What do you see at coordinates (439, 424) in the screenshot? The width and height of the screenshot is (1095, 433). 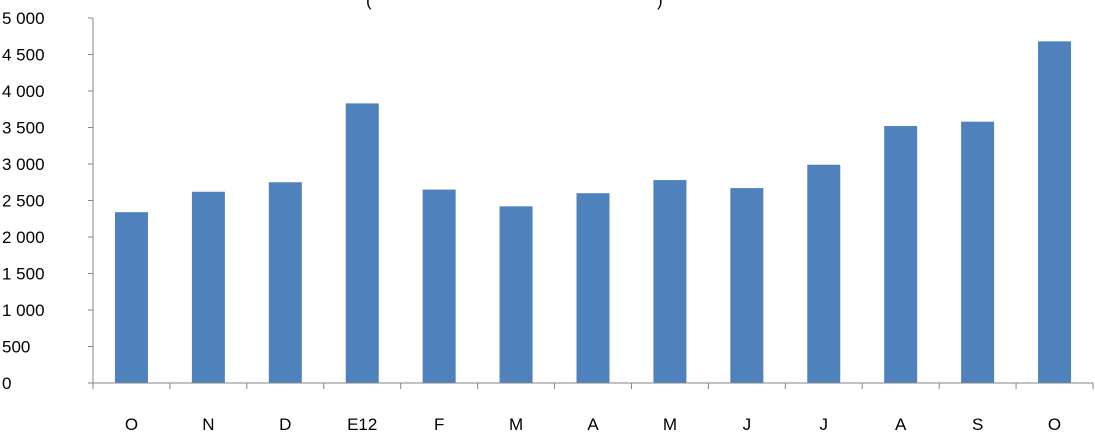 I see `x-tick-label: F` at bounding box center [439, 424].